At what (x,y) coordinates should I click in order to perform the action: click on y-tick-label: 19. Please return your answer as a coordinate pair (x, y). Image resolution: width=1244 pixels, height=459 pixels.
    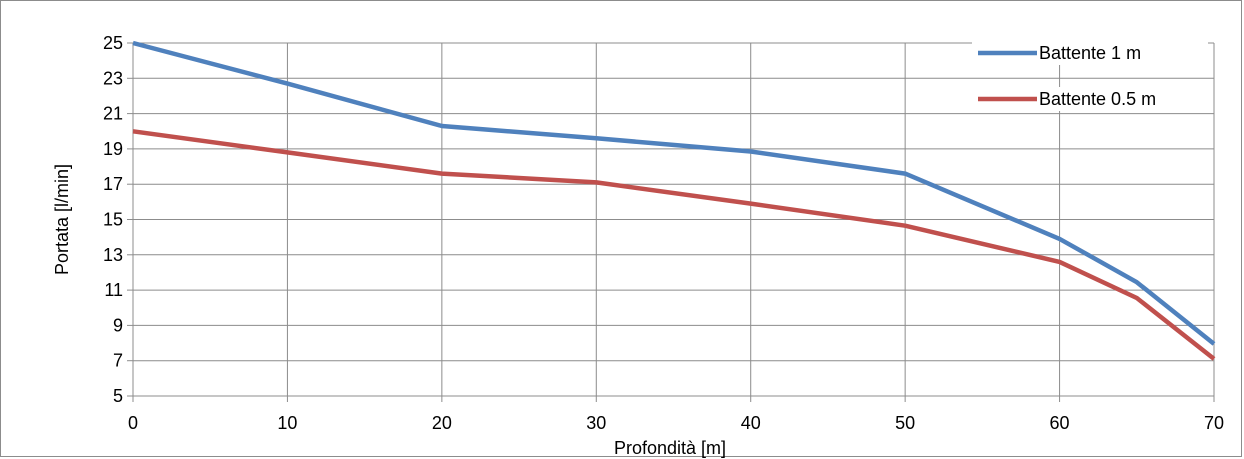
    Looking at the image, I should click on (113, 149).